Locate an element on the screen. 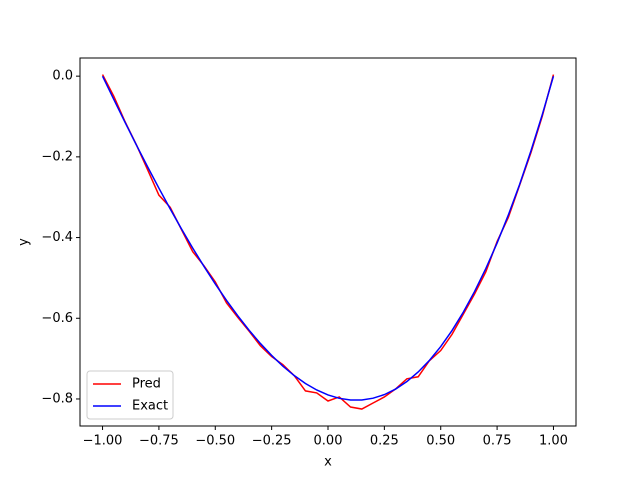  x-tick-label: 1.00 is located at coordinates (553, 441).